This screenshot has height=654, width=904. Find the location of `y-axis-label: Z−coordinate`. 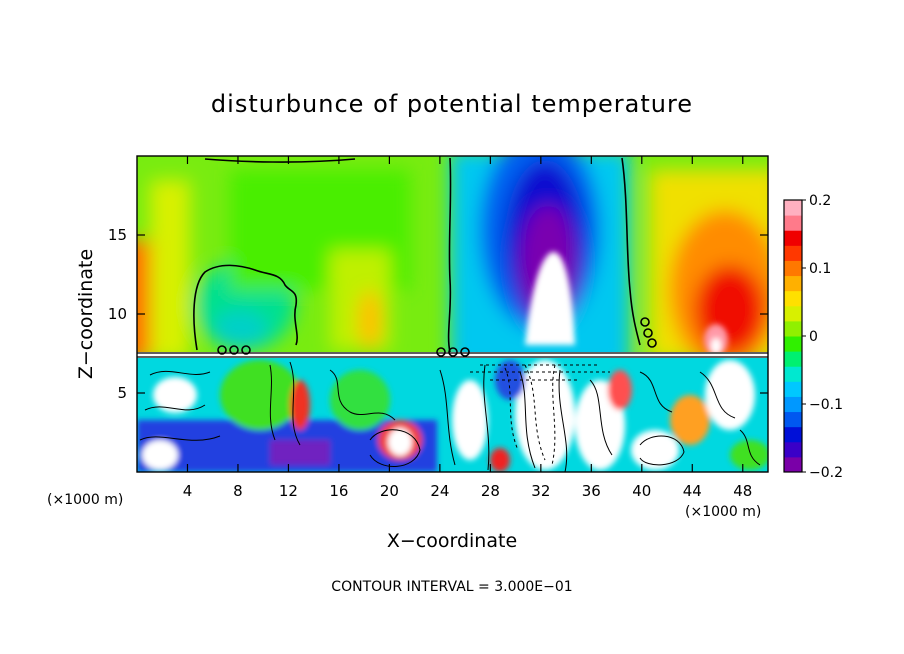

y-axis-label: Z−coordinate is located at coordinates (86, 314).